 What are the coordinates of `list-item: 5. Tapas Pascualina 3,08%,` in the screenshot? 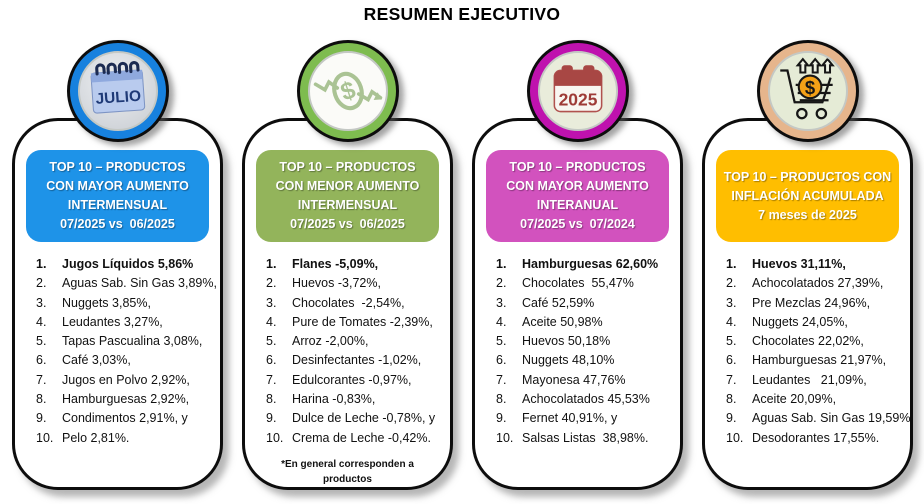 It's located at (122, 341).